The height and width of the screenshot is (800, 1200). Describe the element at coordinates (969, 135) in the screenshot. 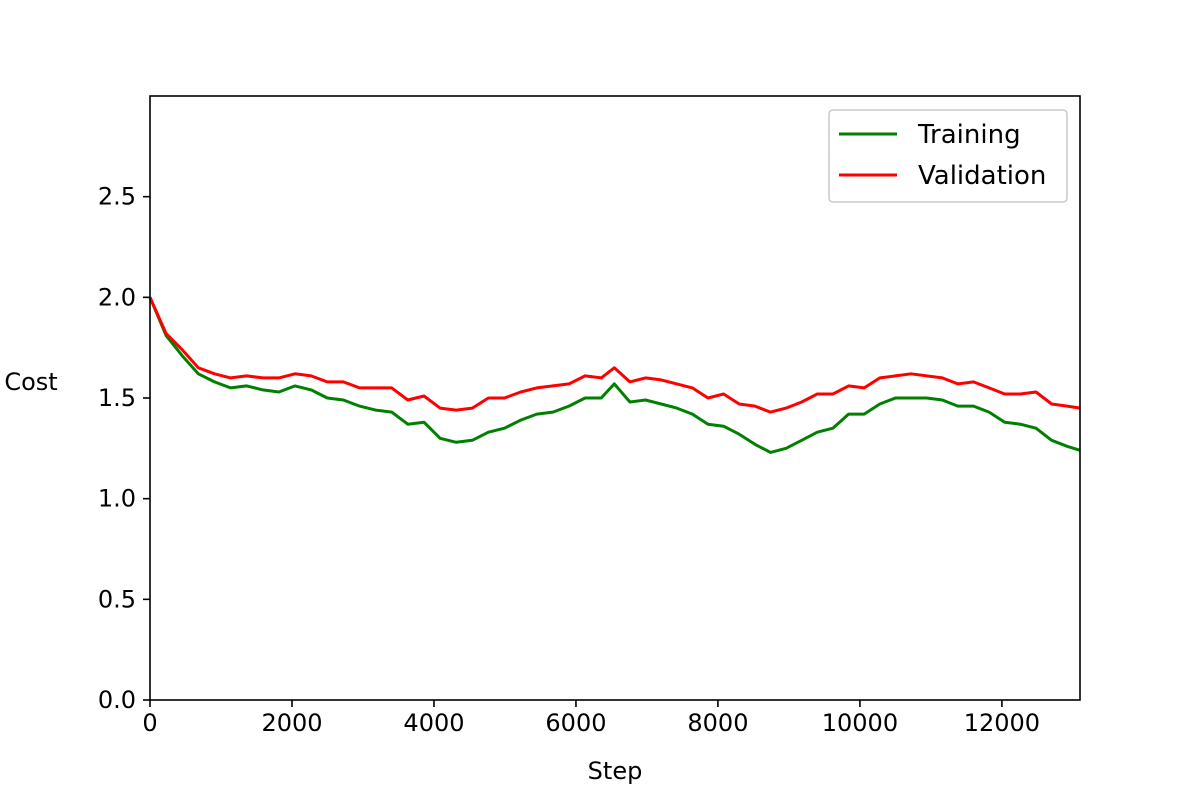

I see `legend-label-training: Training` at that location.